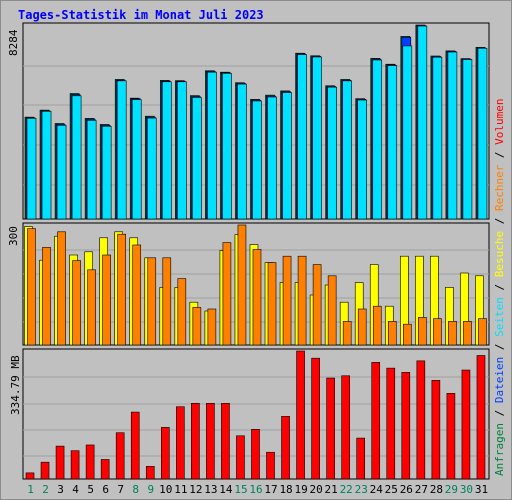  I want to click on legend-item-rechner: Rechner, so click(499, 187).